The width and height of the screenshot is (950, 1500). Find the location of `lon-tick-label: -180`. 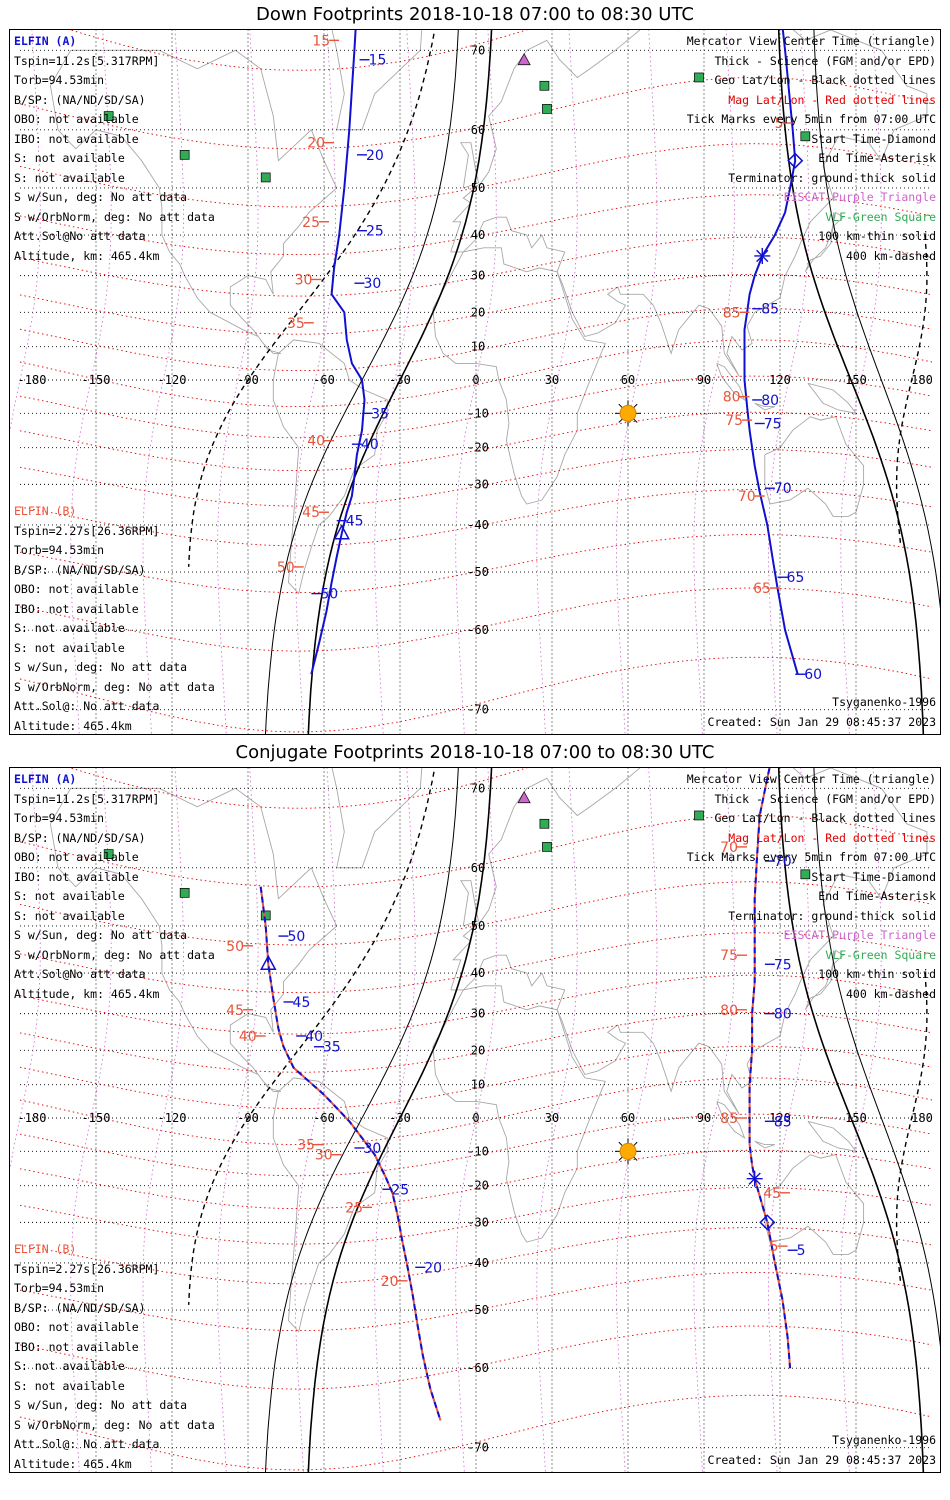

lon-tick-label: -180 is located at coordinates (32, 1118).